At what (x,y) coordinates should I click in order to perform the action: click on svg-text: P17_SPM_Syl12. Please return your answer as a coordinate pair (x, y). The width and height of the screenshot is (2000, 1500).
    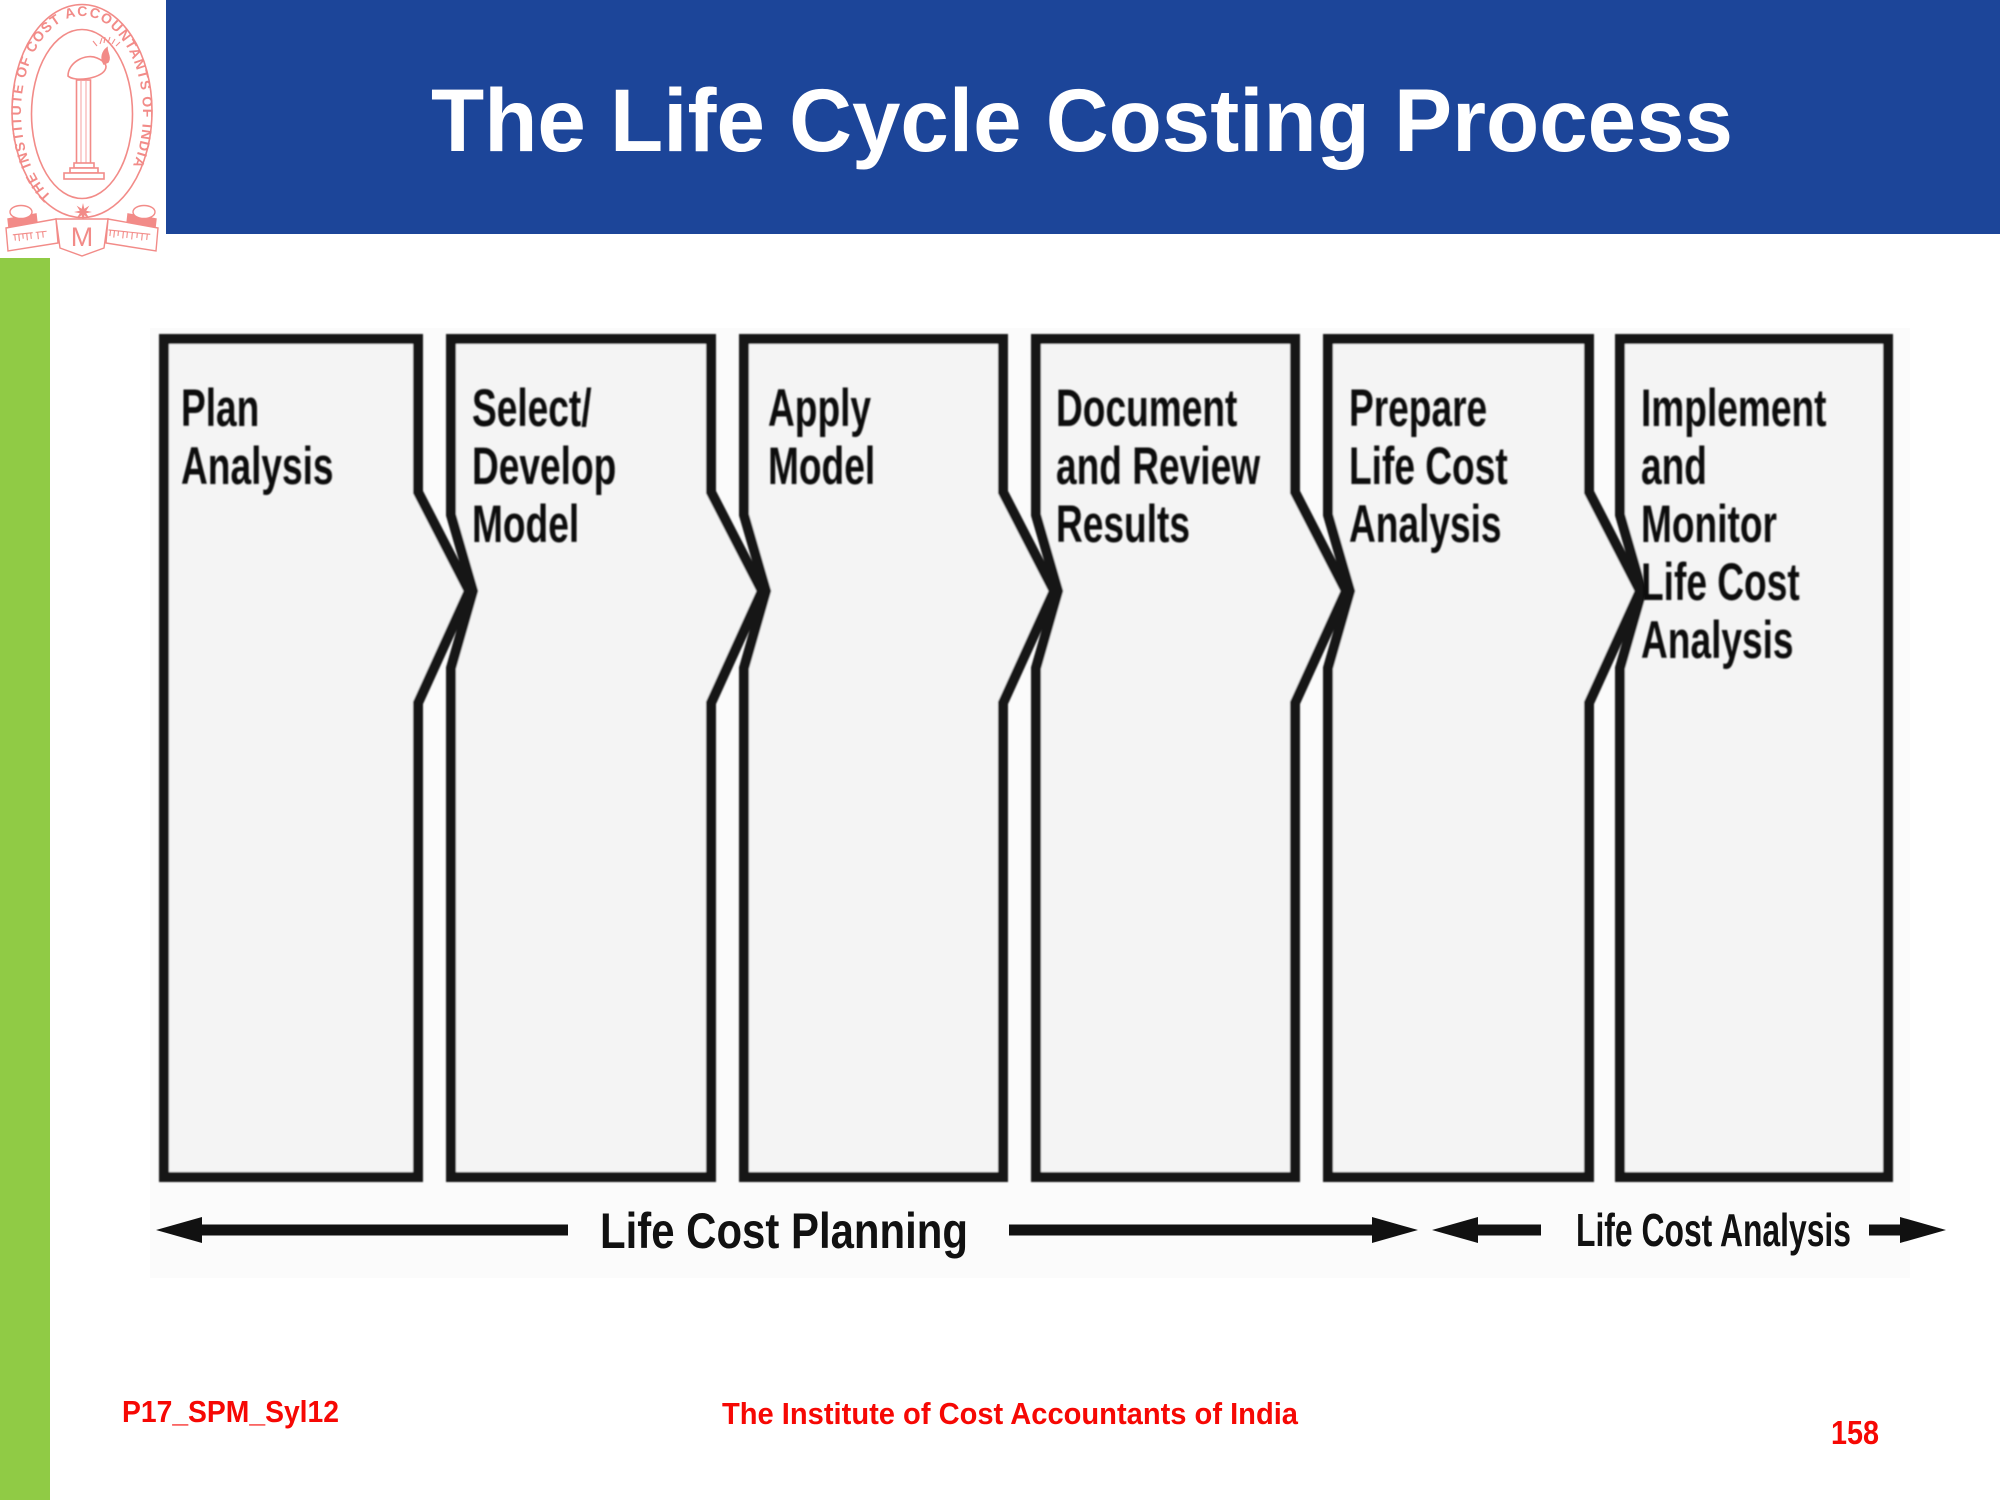
    Looking at the image, I should click on (230, 1411).